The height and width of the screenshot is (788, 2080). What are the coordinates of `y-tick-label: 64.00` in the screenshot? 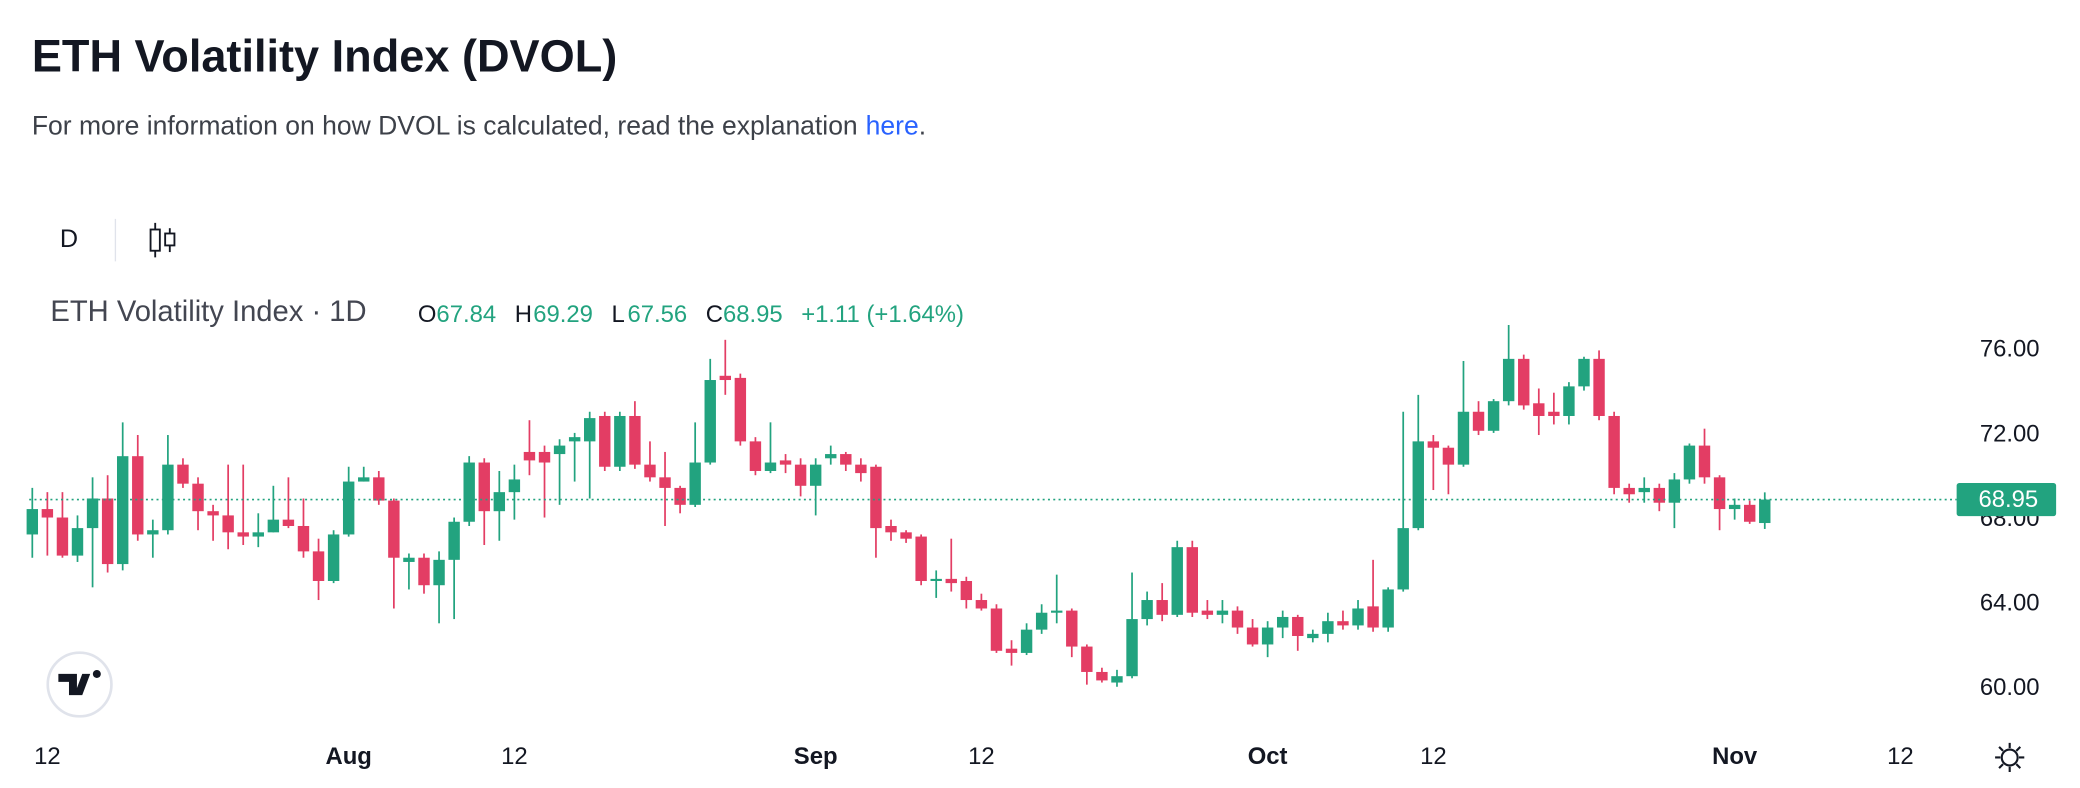 It's located at (2010, 603).